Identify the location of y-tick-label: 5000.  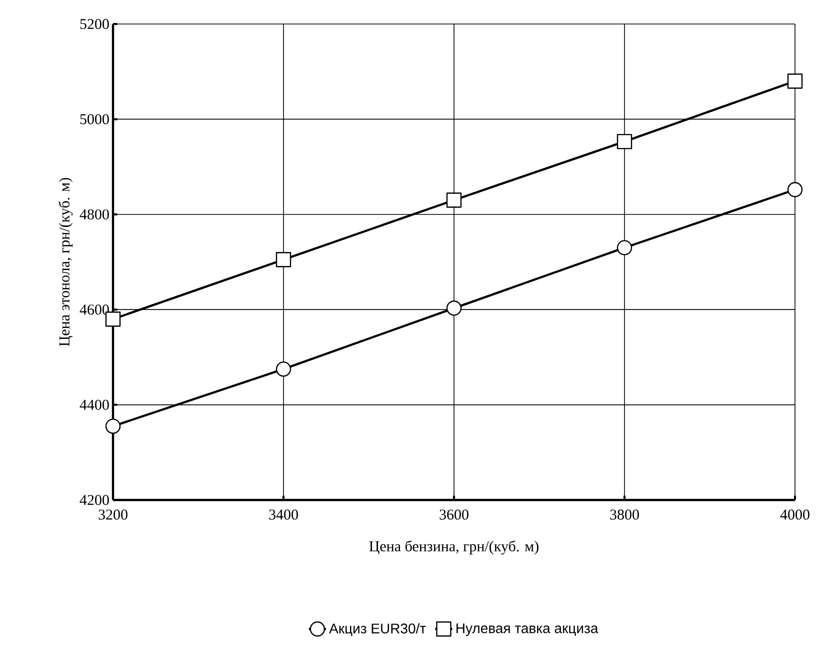
(94, 119).